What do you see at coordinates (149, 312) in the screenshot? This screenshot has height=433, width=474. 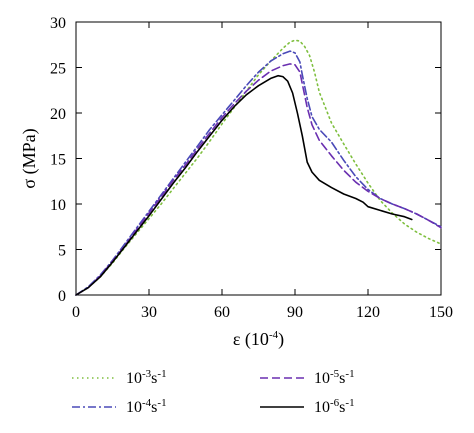 I see `x-tick-label: 30` at bounding box center [149, 312].